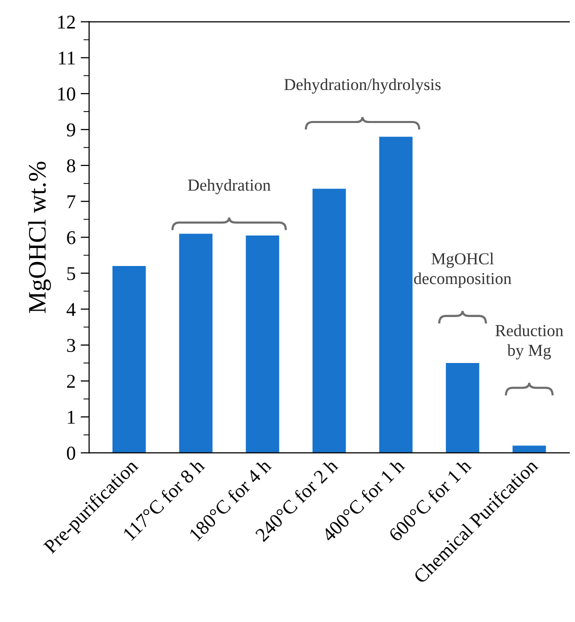  What do you see at coordinates (71, 309) in the screenshot?
I see `y-tick-label: 4` at bounding box center [71, 309].